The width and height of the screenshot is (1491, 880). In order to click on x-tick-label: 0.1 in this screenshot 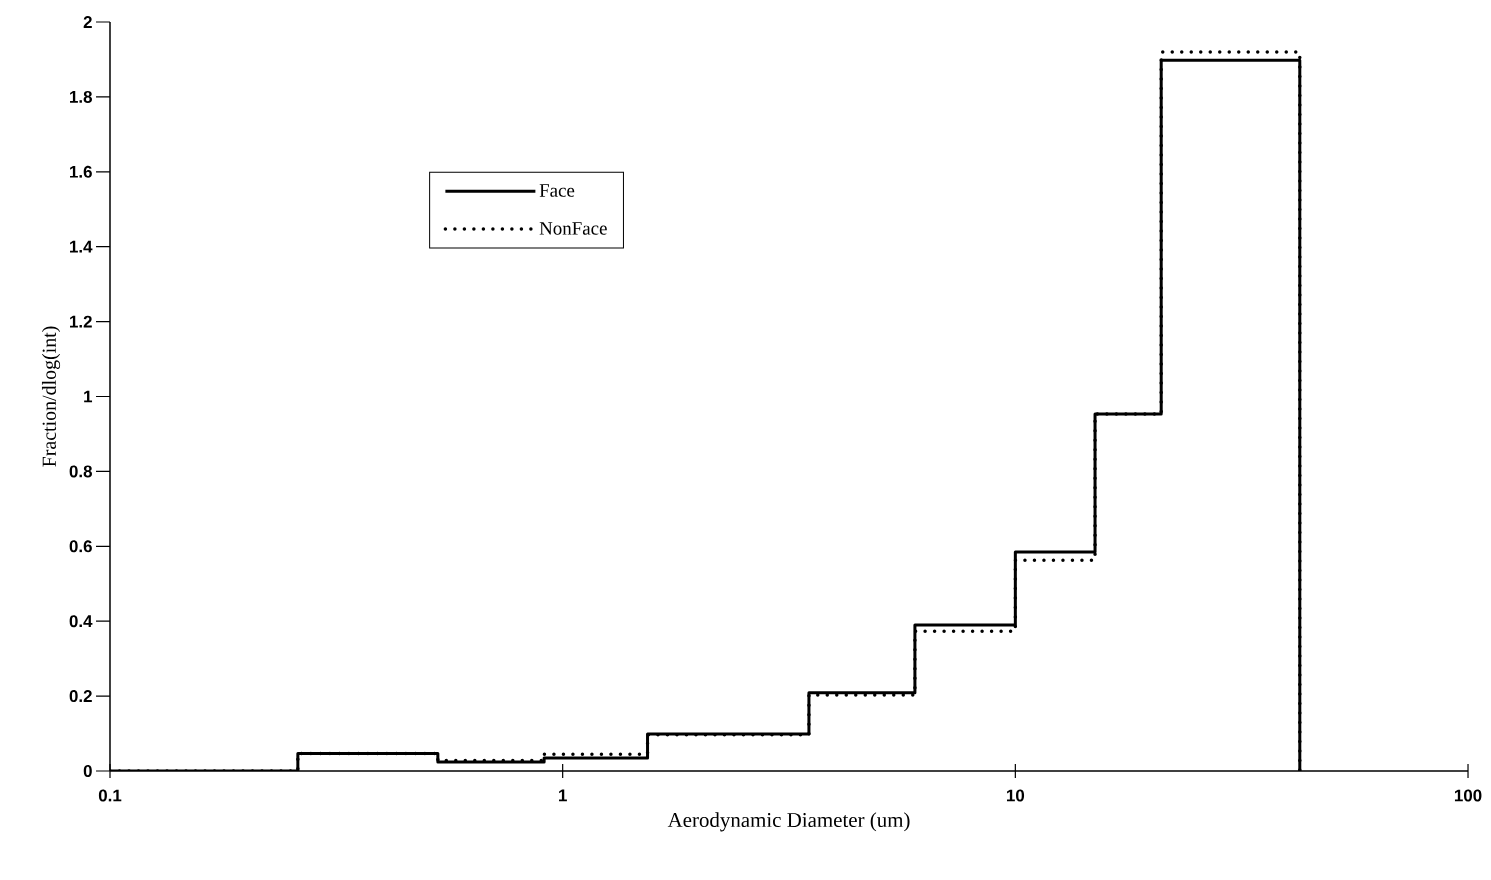, I will do `click(110, 795)`.